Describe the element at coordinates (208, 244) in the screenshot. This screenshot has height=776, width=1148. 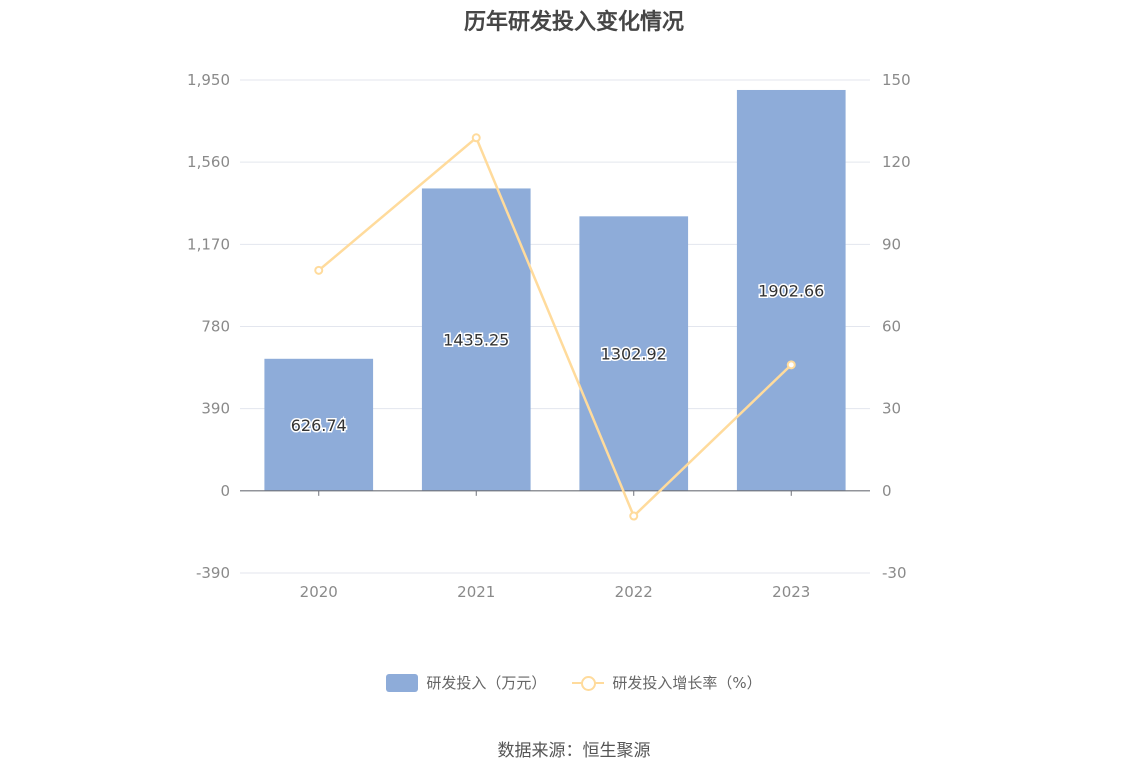
I see `left-tick-label: 1,170` at that location.